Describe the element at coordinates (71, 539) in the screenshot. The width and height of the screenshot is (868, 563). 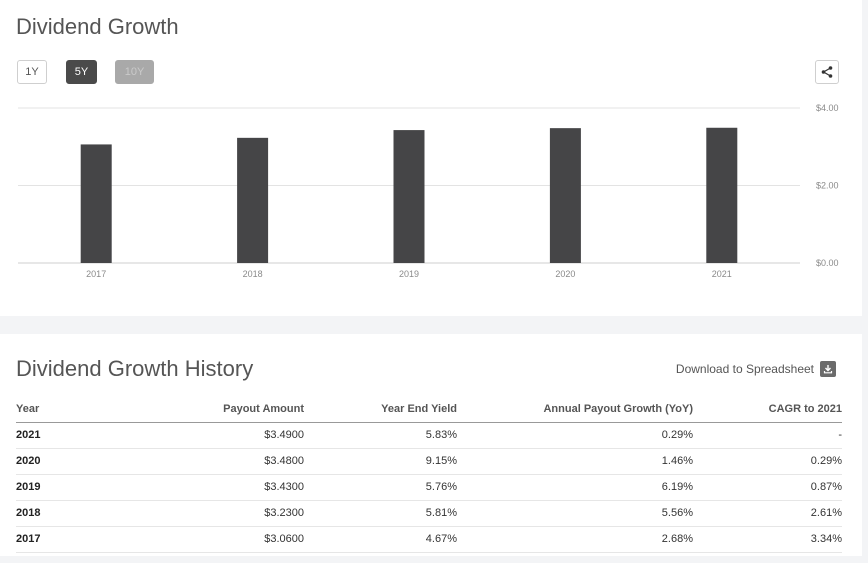
I see `cell-year: 2017` at that location.